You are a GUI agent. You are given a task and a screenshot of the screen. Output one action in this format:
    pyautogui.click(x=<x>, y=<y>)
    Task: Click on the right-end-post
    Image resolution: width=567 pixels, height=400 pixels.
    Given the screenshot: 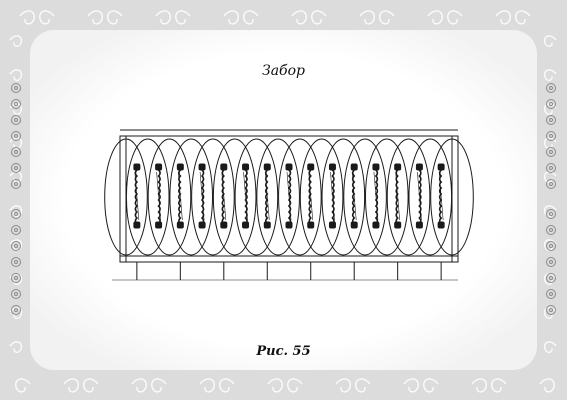 What is the action you would take?
    pyautogui.click(x=455, y=199)
    